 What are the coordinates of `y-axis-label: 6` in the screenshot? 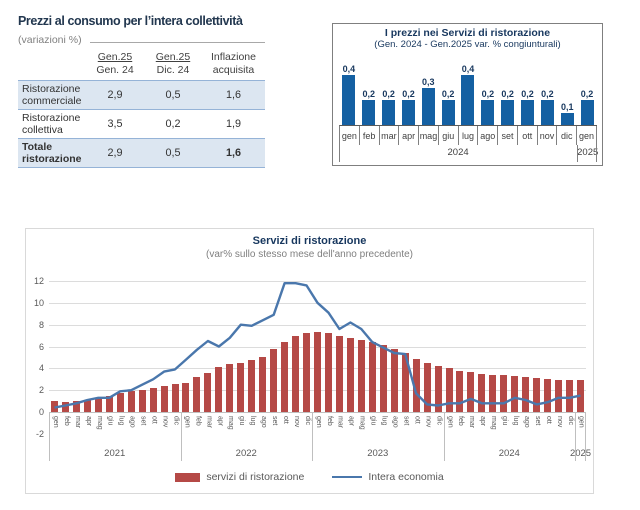 It's located at (41, 346).